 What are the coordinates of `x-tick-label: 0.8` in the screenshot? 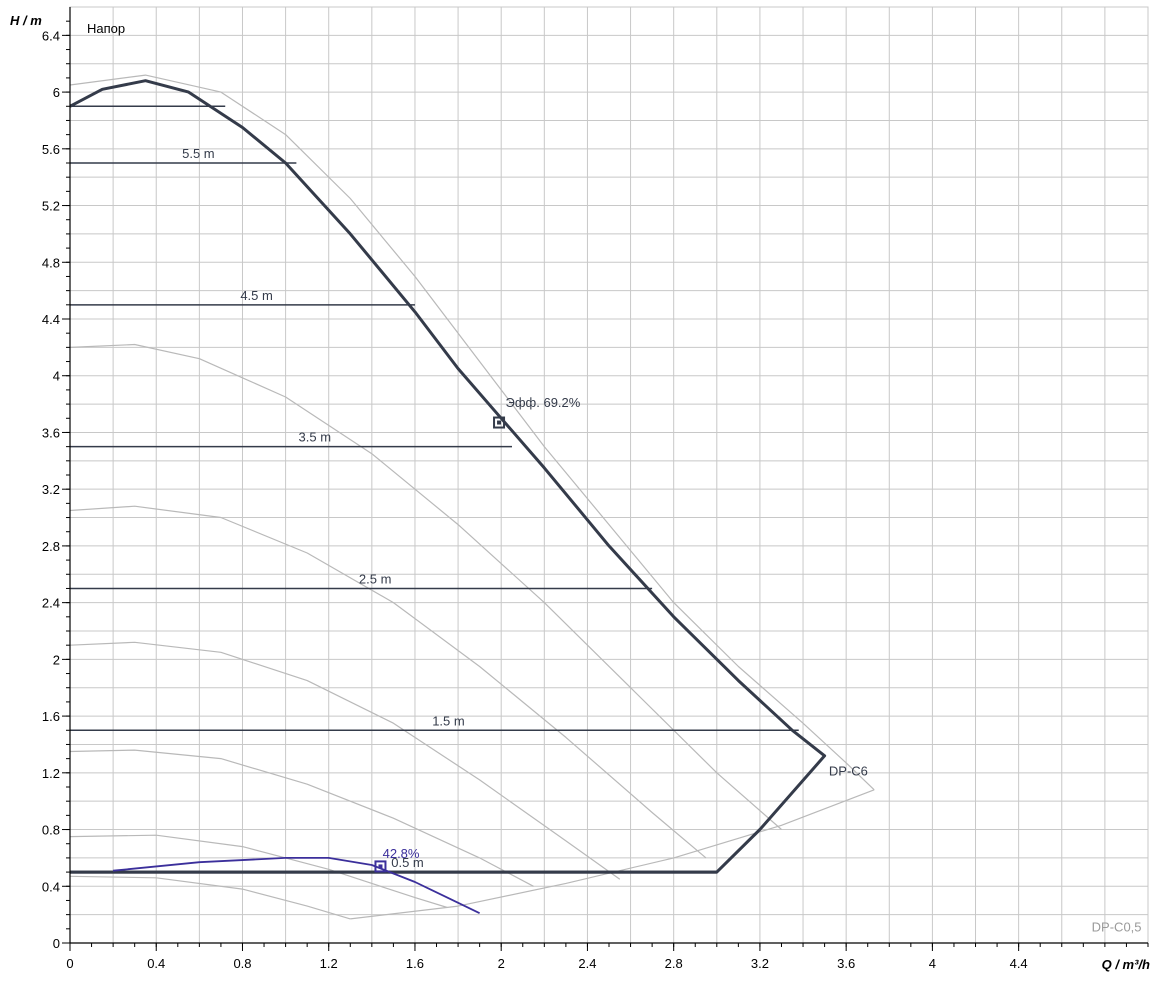 It's located at (242, 963).